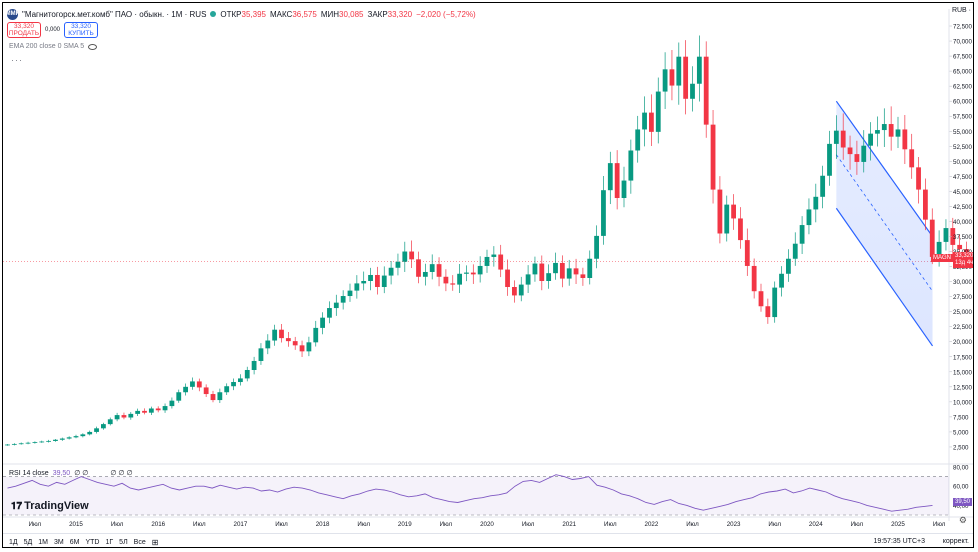 Image resolution: width=978 pixels, height=552 pixels. What do you see at coordinates (13, 542) in the screenshot?
I see `timeframe-1d: 1Д` at bounding box center [13, 542].